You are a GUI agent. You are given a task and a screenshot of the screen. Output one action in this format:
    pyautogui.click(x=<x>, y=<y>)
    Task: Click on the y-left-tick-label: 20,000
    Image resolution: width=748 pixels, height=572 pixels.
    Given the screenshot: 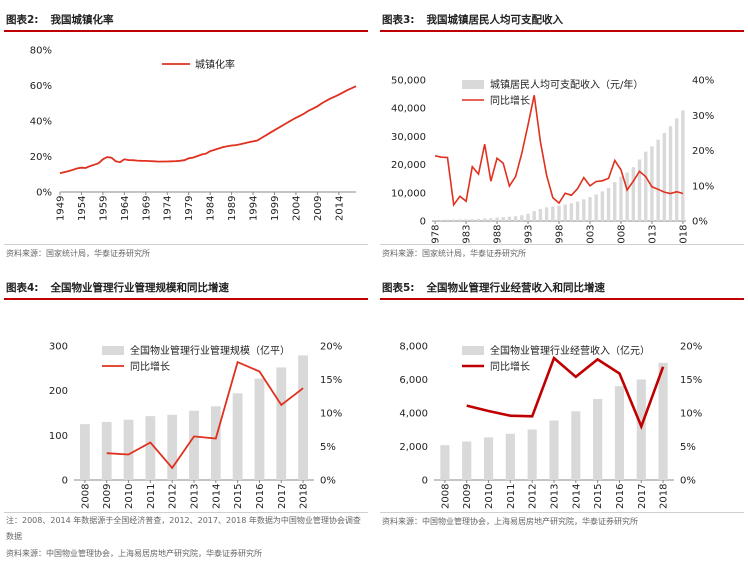 What is the action you would take?
    pyautogui.click(x=408, y=165)
    